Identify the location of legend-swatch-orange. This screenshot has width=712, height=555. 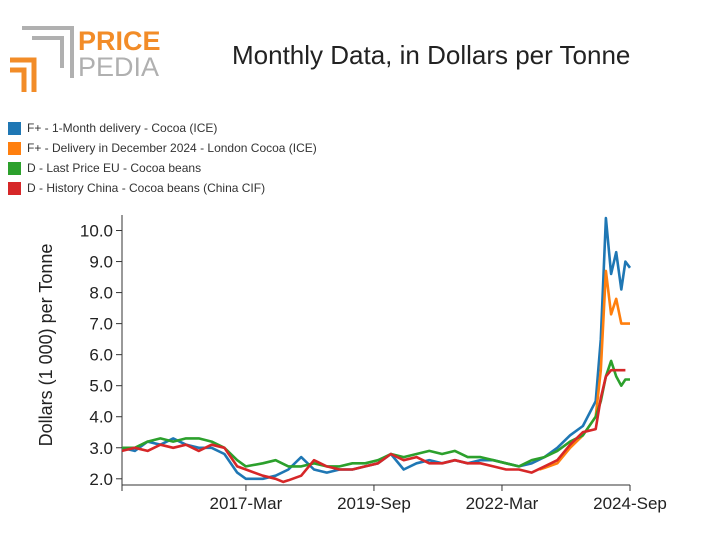
(14, 148).